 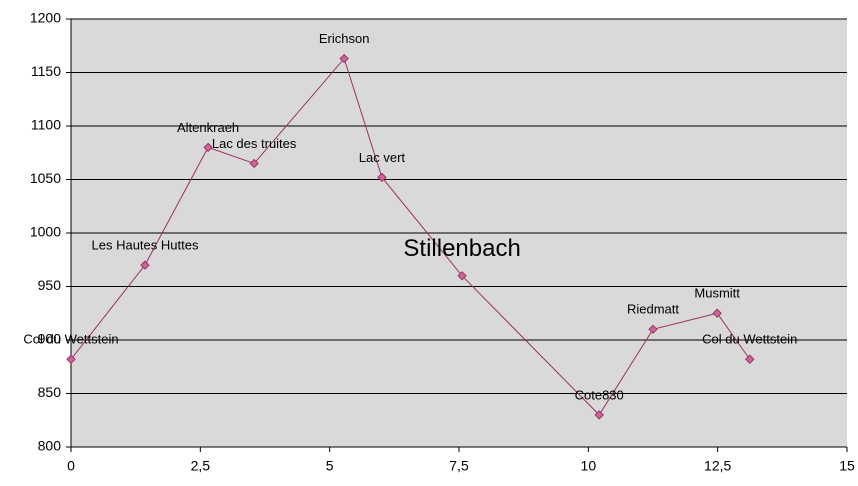 What do you see at coordinates (847, 466) in the screenshot?
I see `x-tick-label: 15` at bounding box center [847, 466].